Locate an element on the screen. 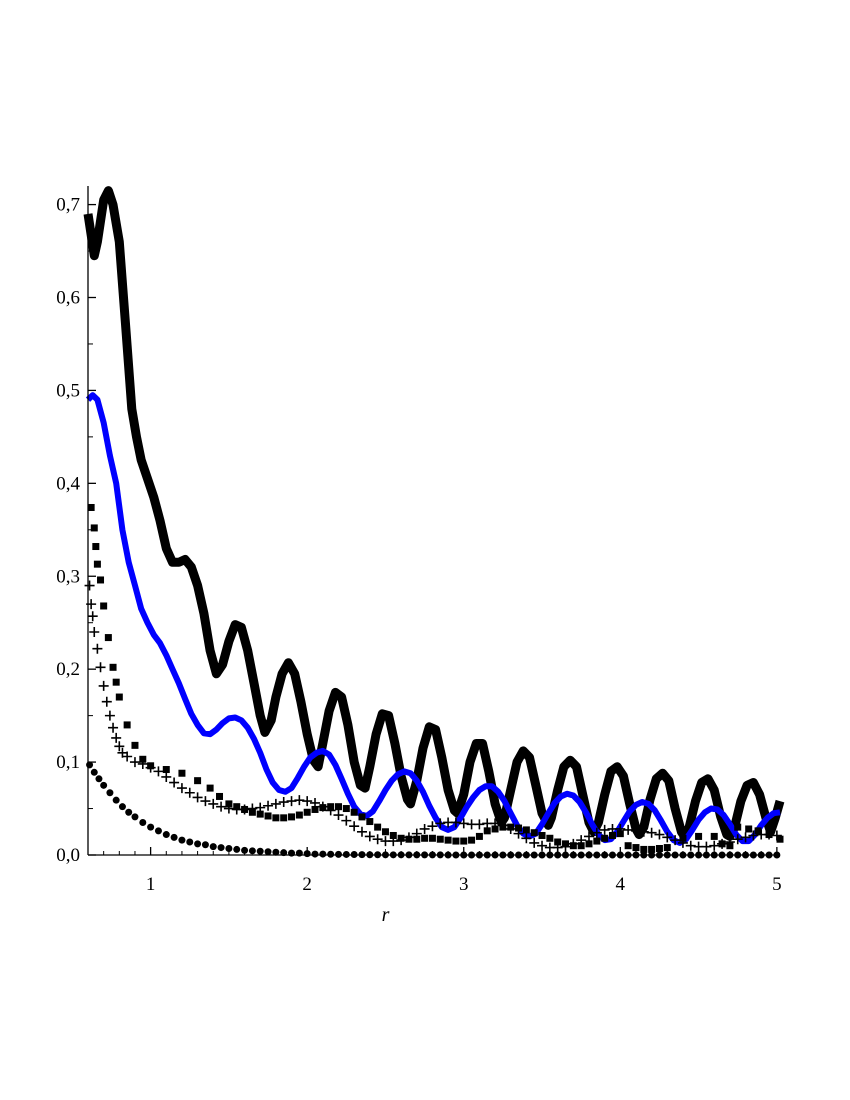  y-tick-label: 0,4 is located at coordinates (68, 483).